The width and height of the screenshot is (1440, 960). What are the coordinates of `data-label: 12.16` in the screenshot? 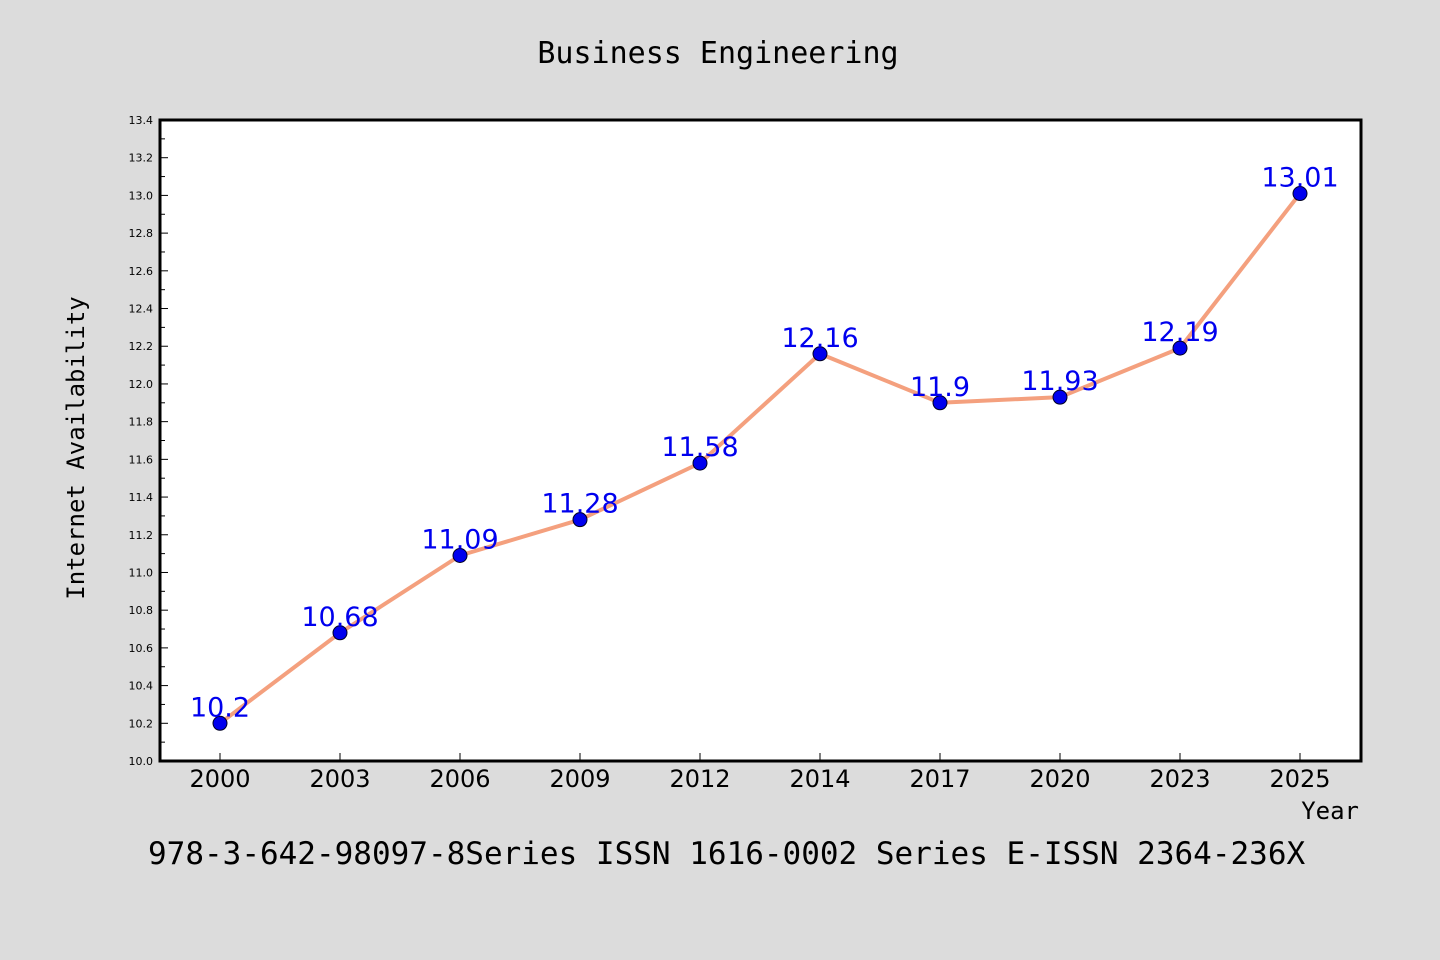 It's located at (819, 338).